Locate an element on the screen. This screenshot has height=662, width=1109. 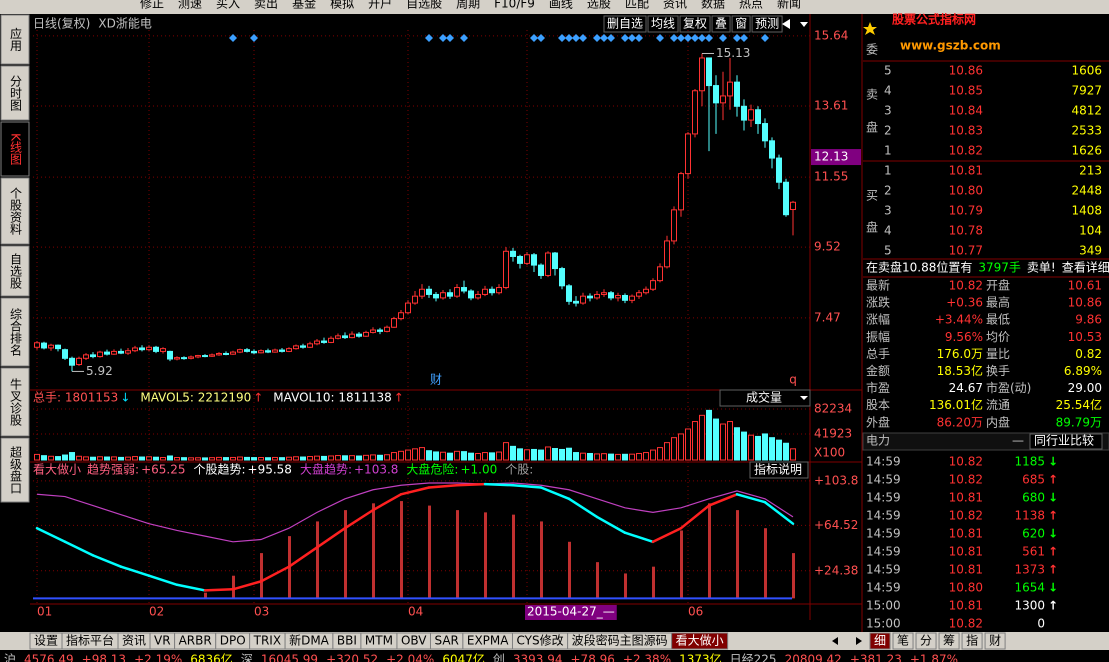
toolbar-button: 叠 is located at coordinates (721, 24).